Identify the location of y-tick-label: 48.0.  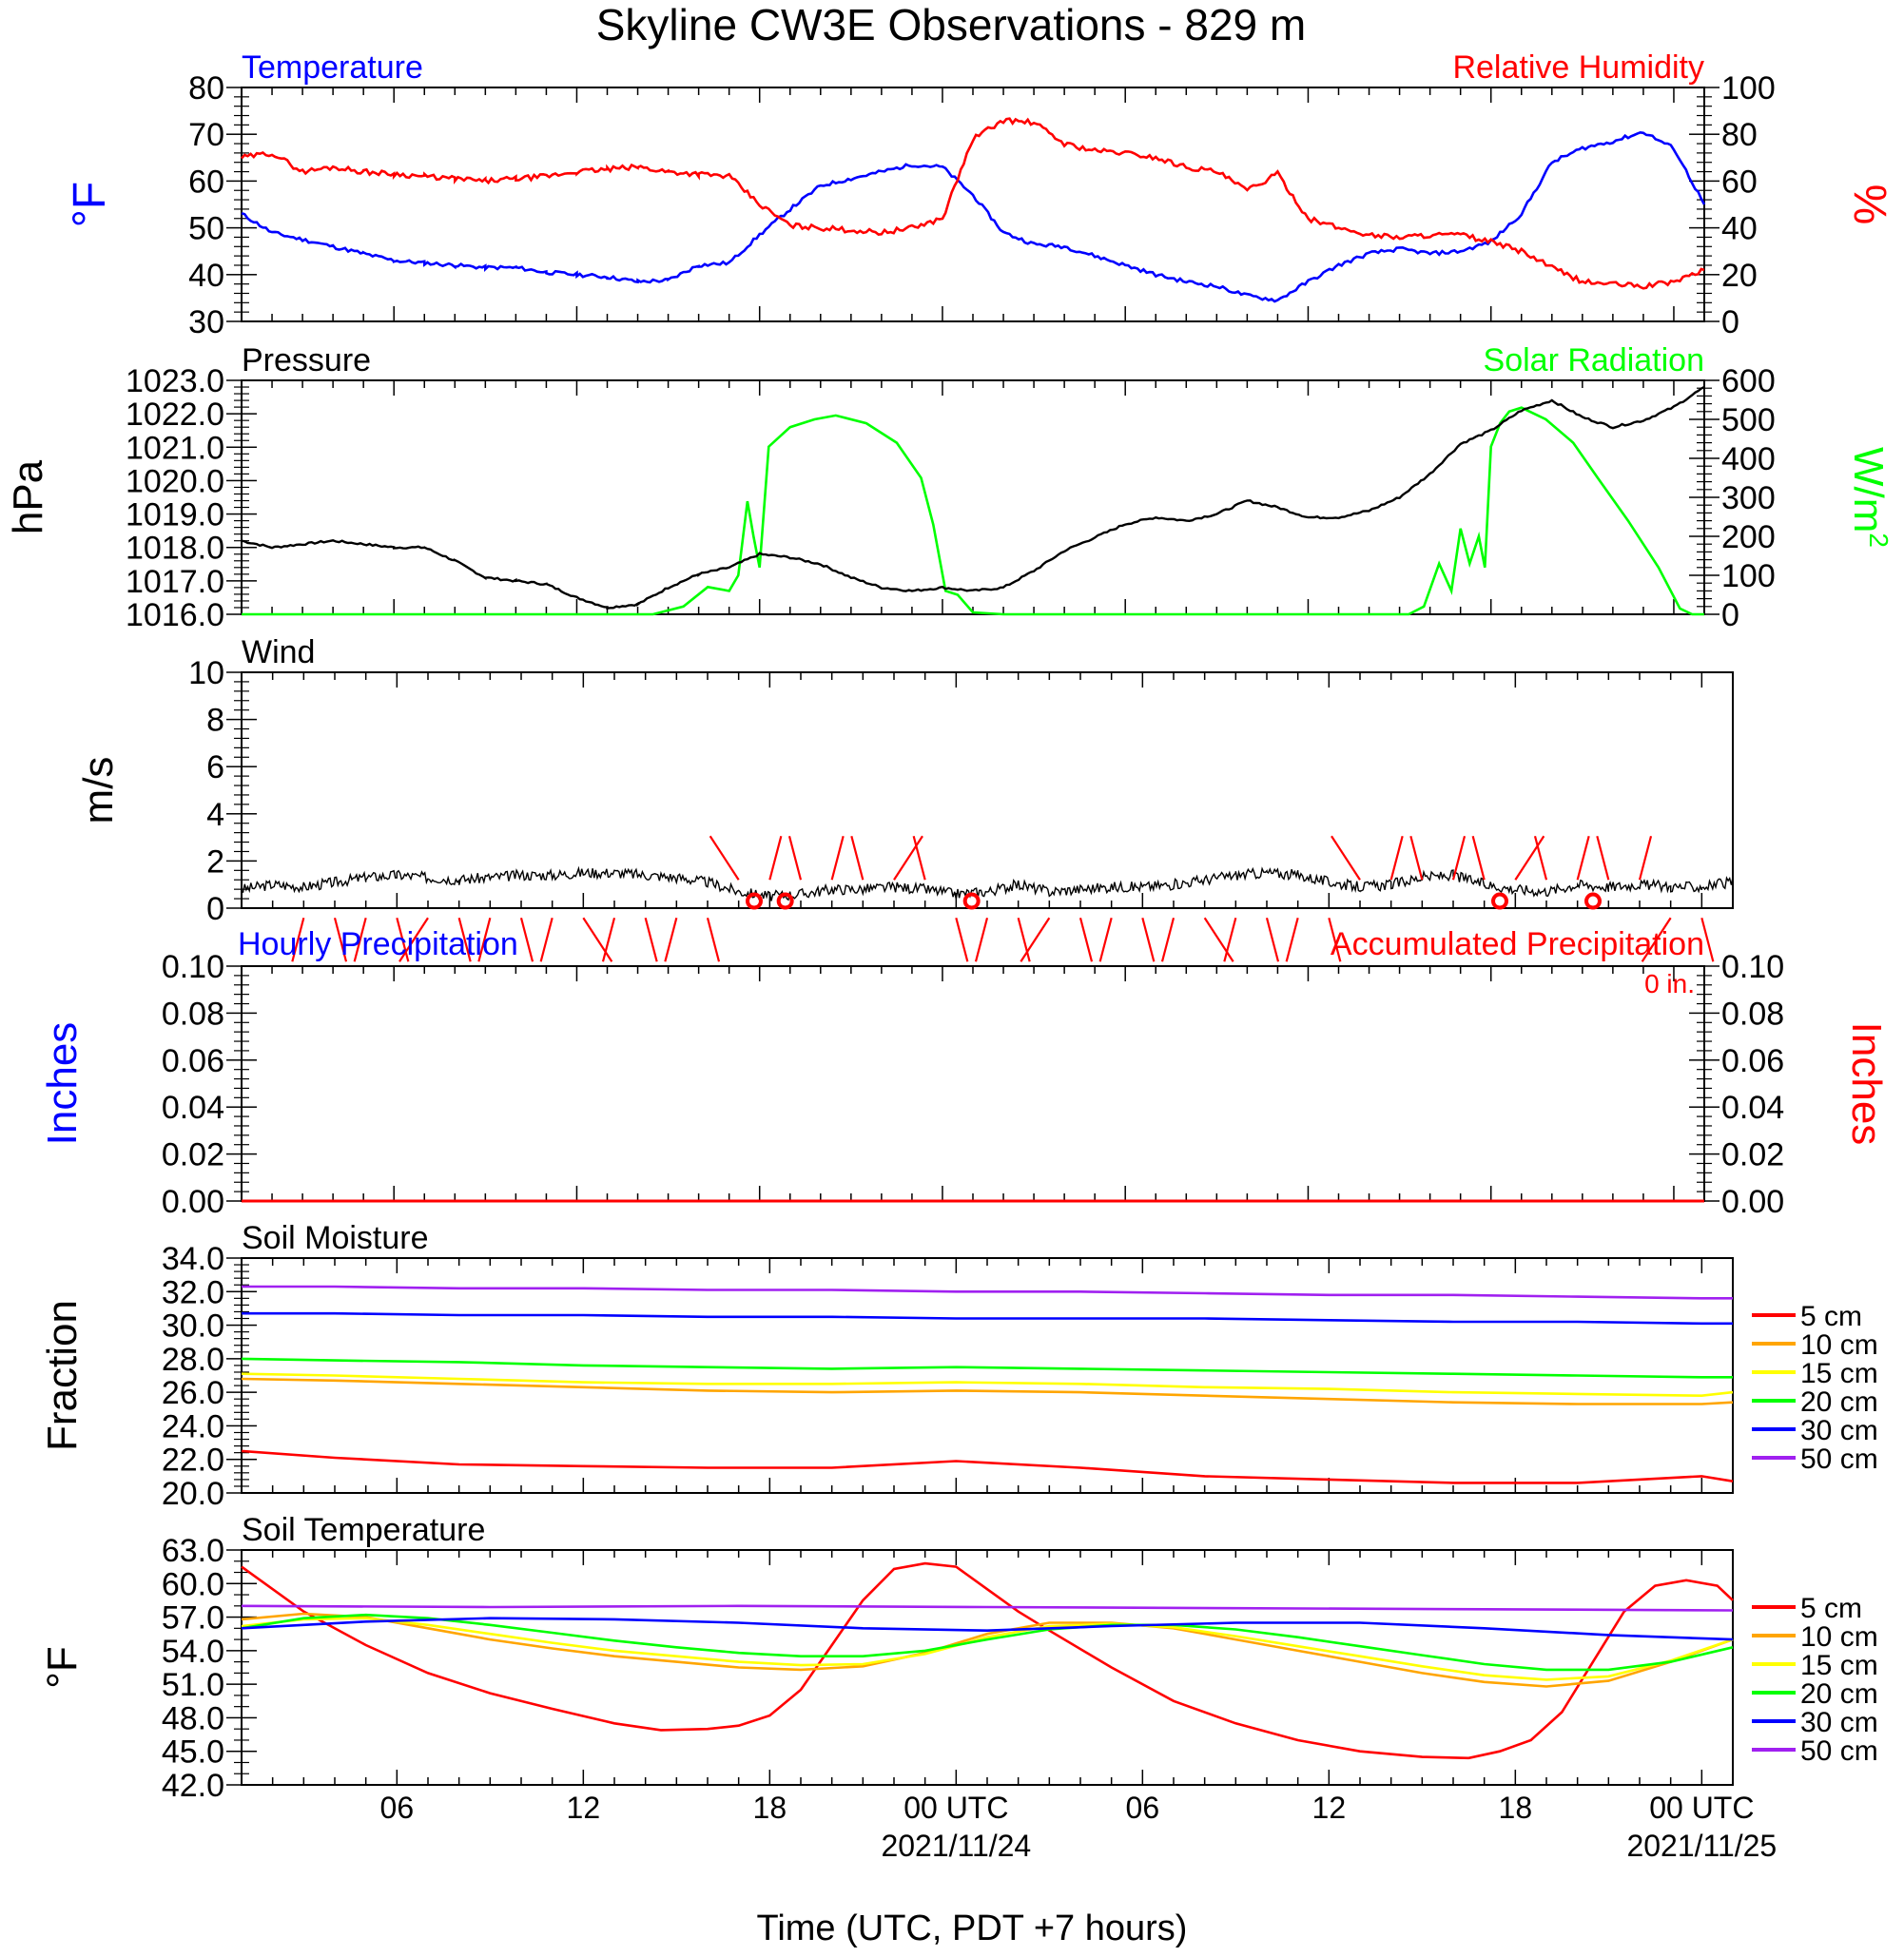
(193, 1718).